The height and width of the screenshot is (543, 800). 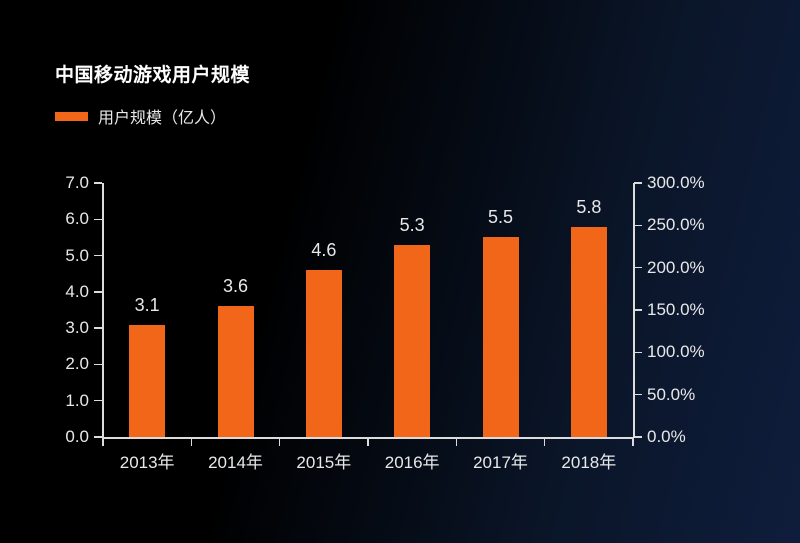 What do you see at coordinates (147, 304) in the screenshot?
I see `bar-value-label: 3.1` at bounding box center [147, 304].